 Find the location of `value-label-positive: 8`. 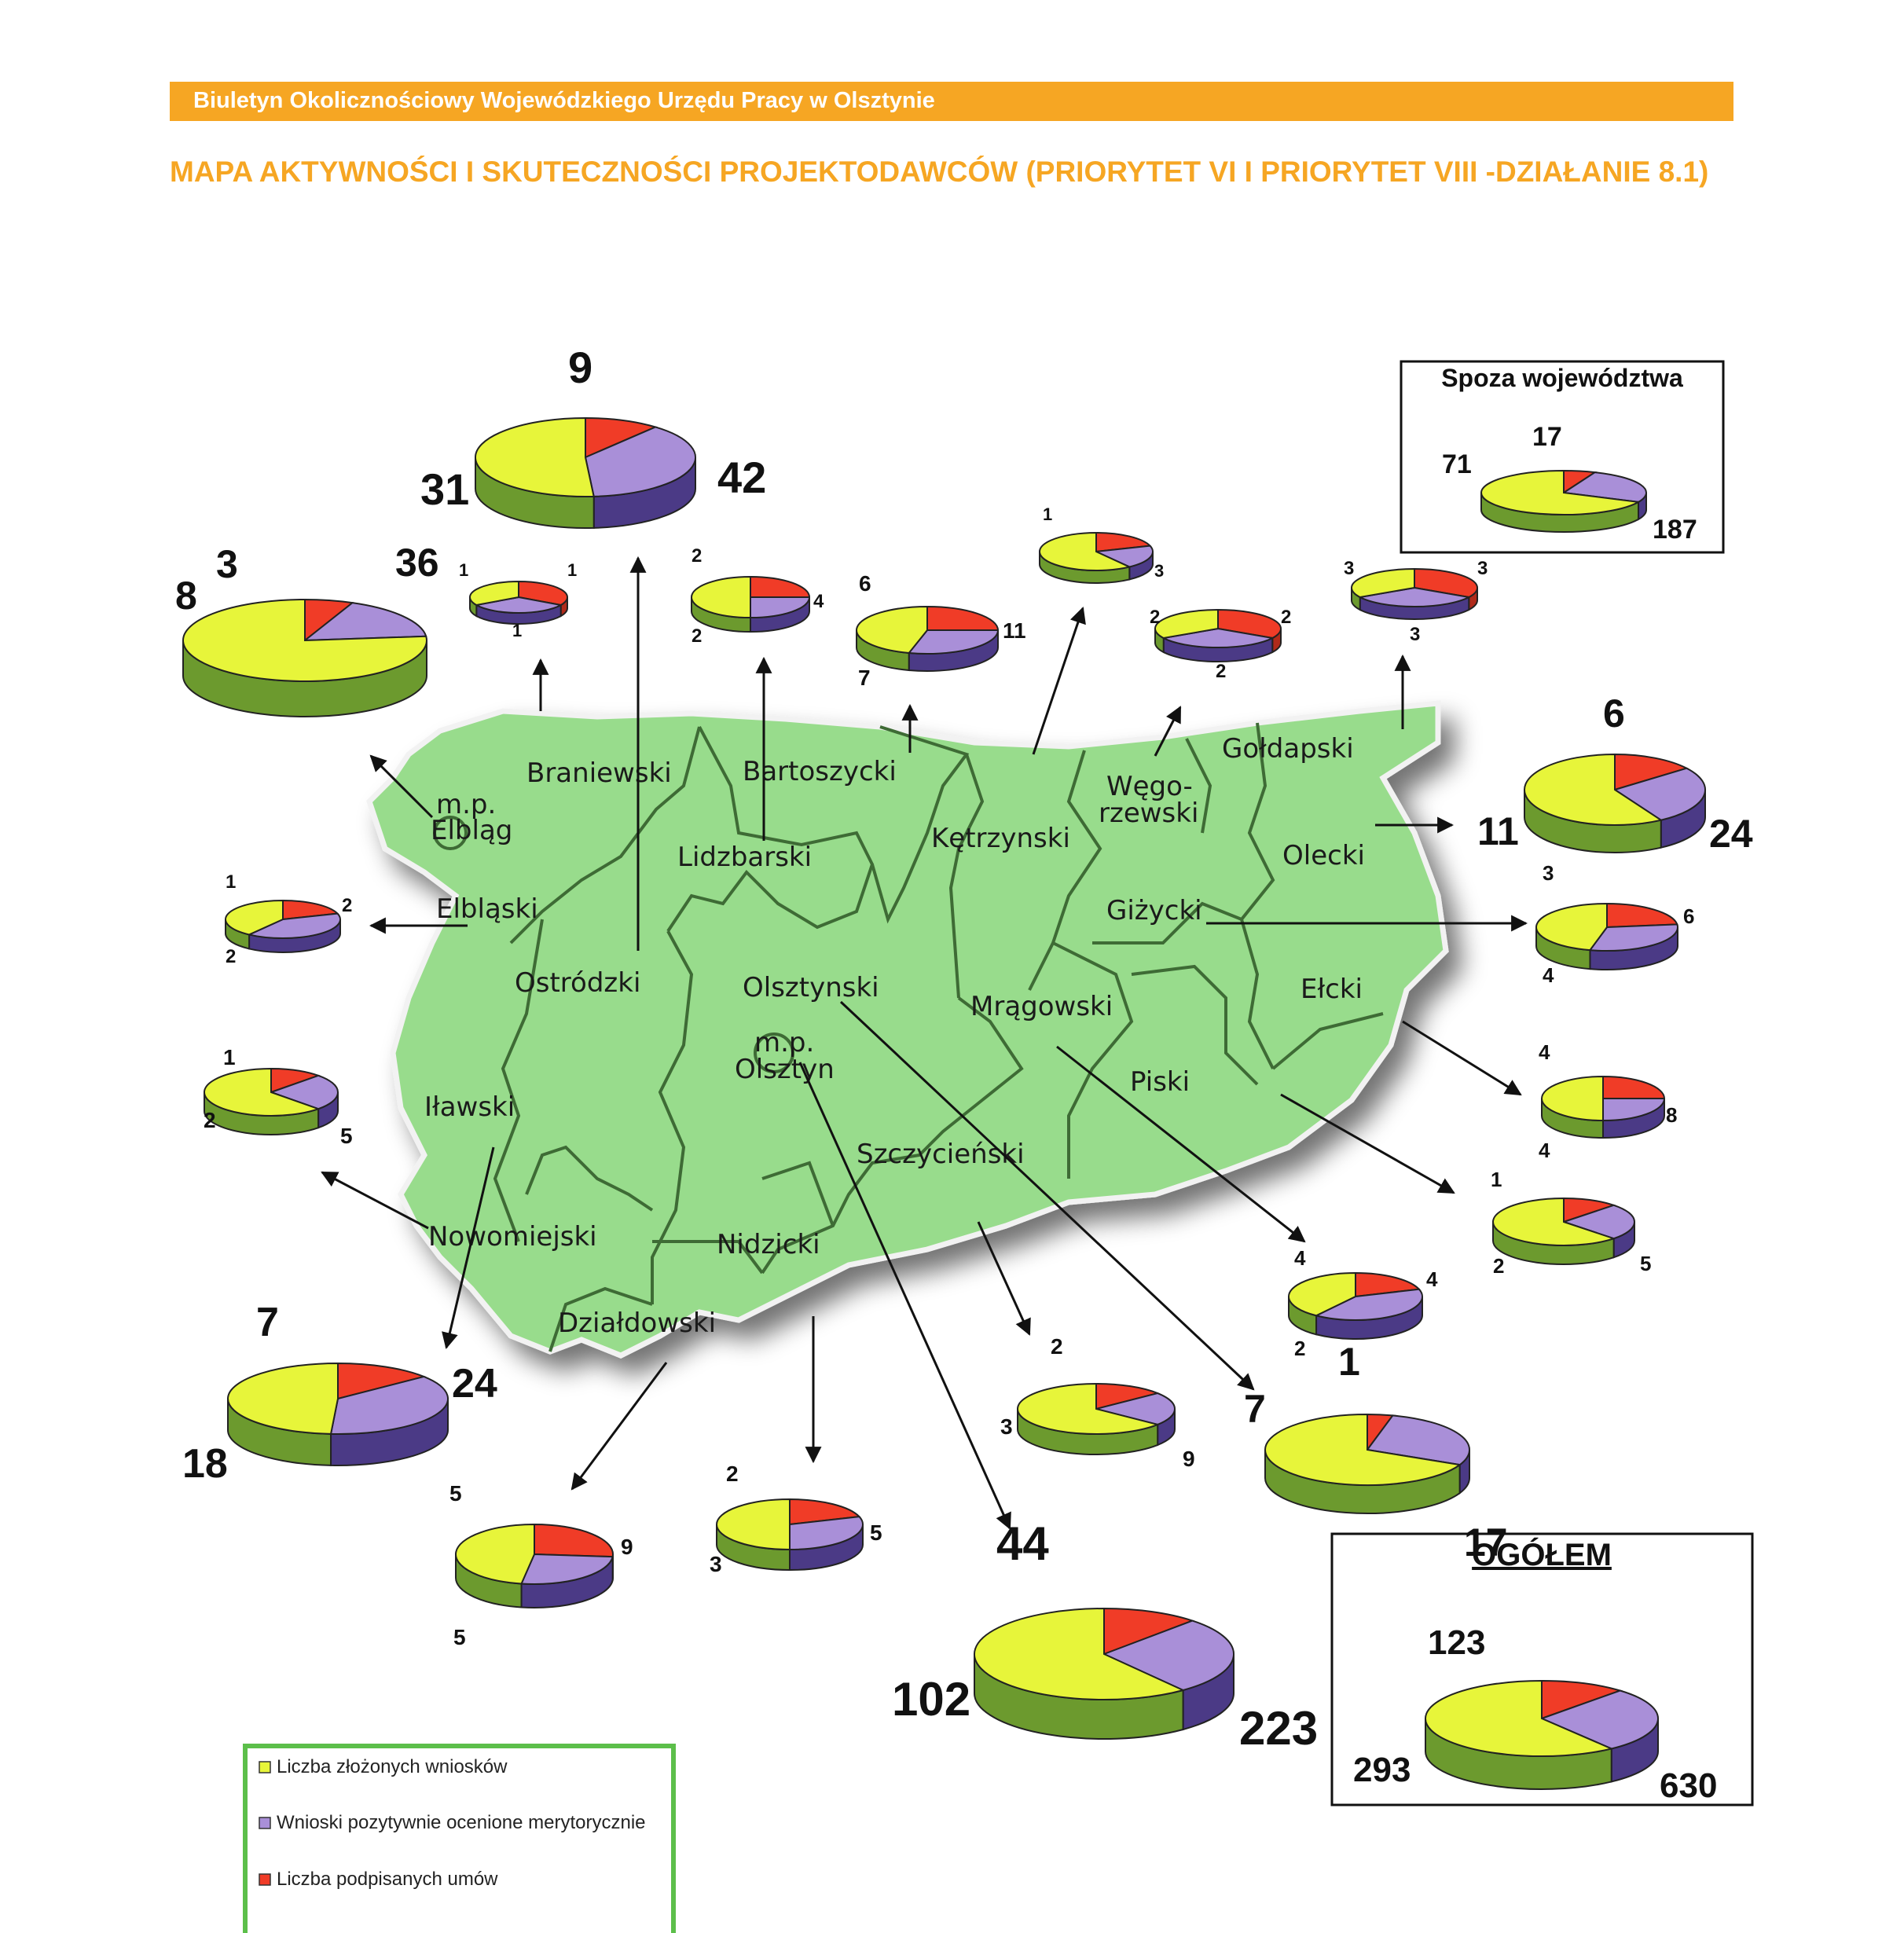

value-label-positive: 8 is located at coordinates (186, 596).